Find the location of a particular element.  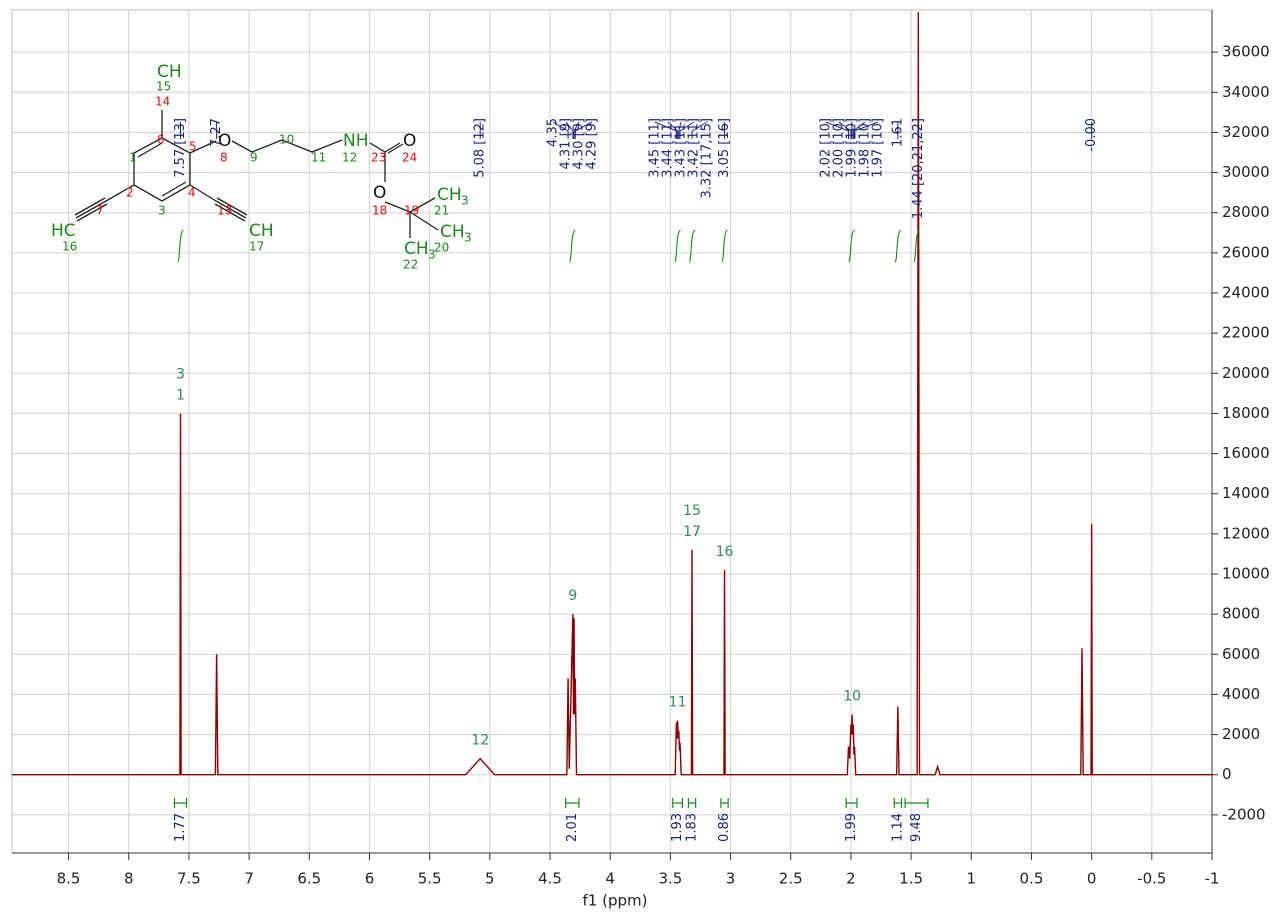

x-tick-label: -0.5 is located at coordinates (1151, 879).